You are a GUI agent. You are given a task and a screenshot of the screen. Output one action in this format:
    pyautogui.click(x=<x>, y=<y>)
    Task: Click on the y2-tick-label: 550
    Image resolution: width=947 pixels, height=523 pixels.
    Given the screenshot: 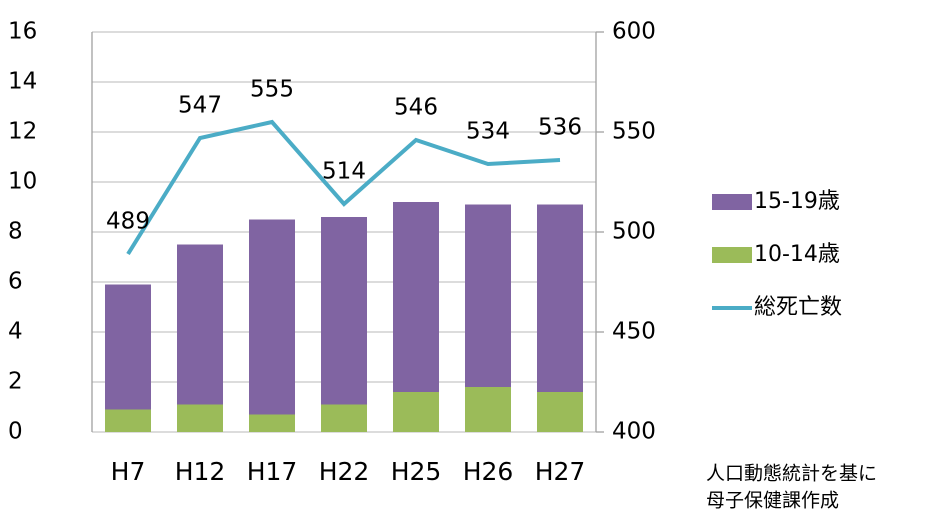 What is the action you would take?
    pyautogui.click(x=634, y=132)
    